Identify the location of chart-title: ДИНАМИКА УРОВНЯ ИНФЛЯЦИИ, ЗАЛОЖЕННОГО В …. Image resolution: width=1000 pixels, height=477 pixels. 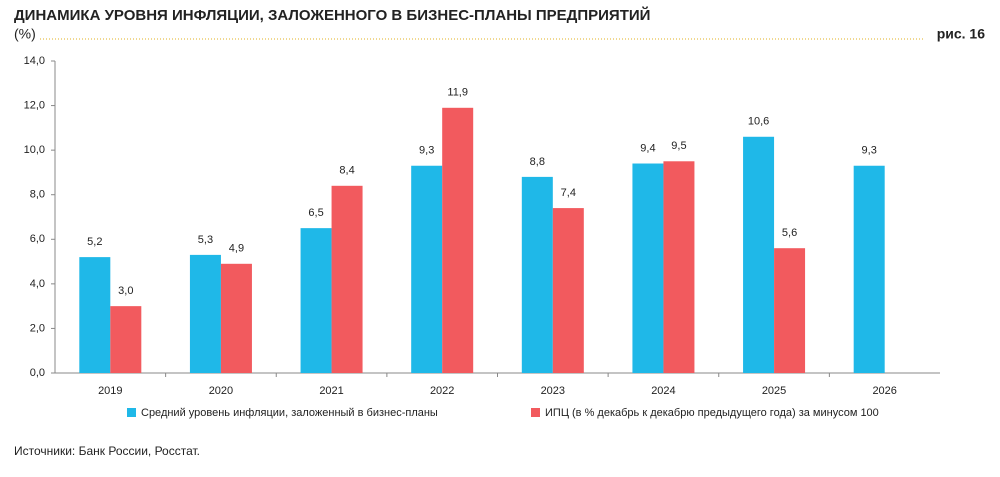
(332, 15).